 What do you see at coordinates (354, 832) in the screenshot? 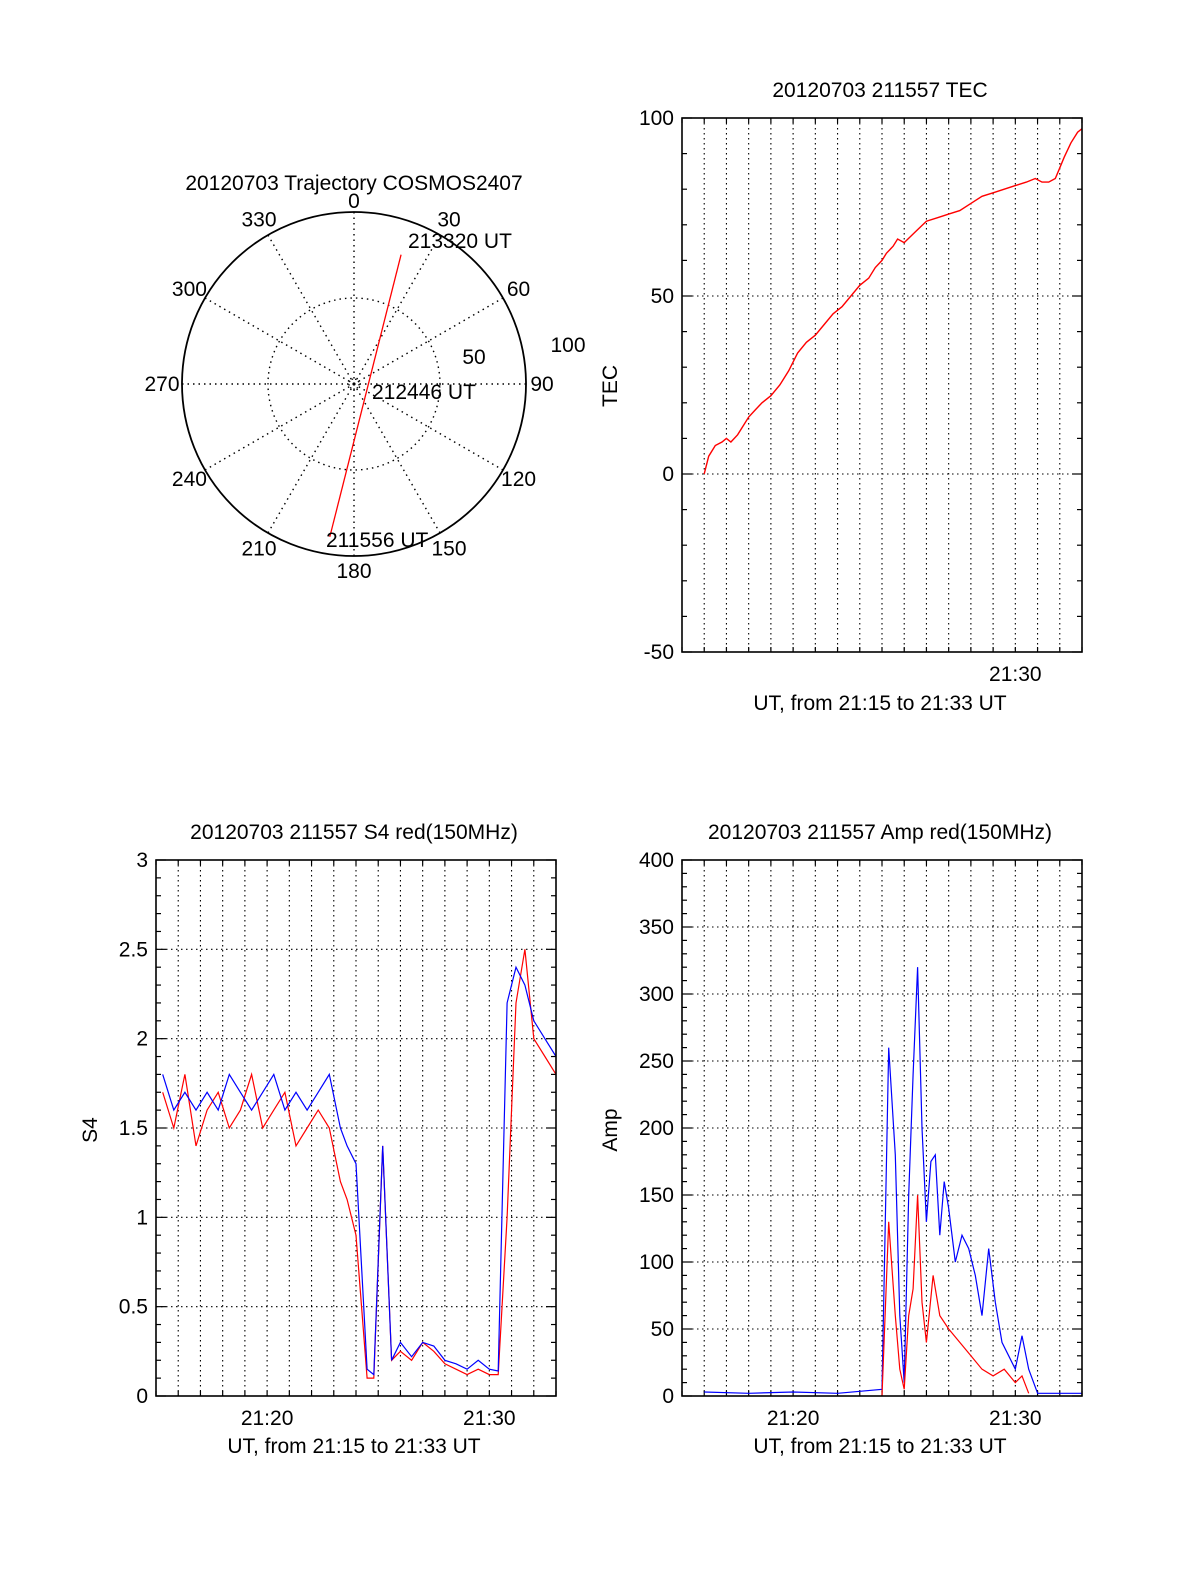
I see `s4-title: 20120703 211557 S4 red(150MHz)` at bounding box center [354, 832].